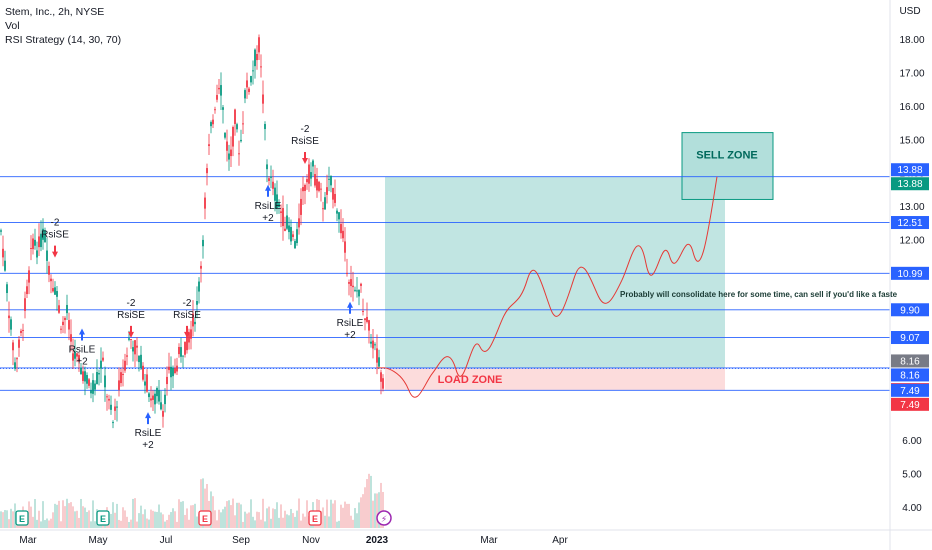 Image resolution: width=932 pixels, height=550 pixels. I want to click on earnings-marker: E, so click(205, 518).